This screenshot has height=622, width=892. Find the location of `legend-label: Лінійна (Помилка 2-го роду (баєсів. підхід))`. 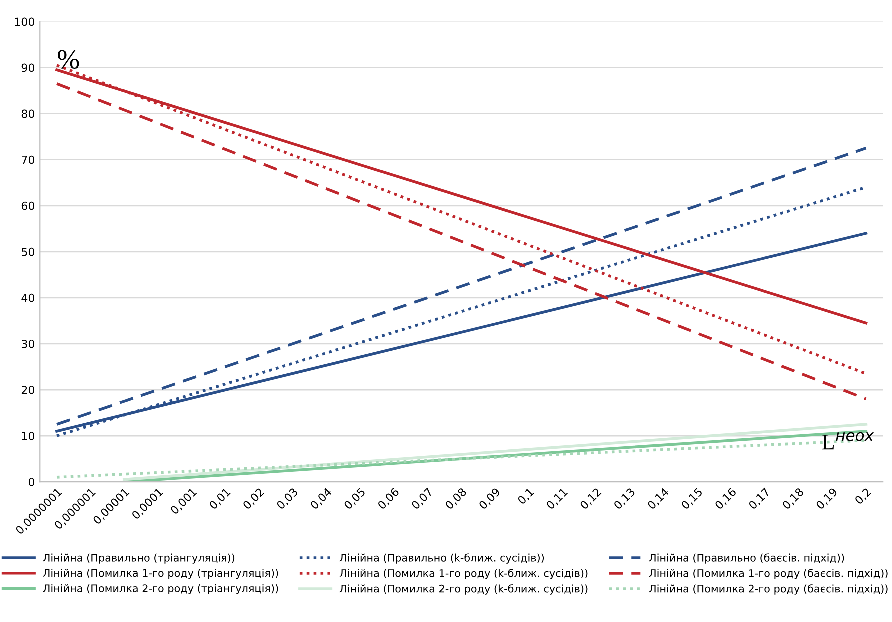

legend-label: Лінійна (Помилка 2-го роду (баєсів. підхід)) is located at coordinates (768, 589).